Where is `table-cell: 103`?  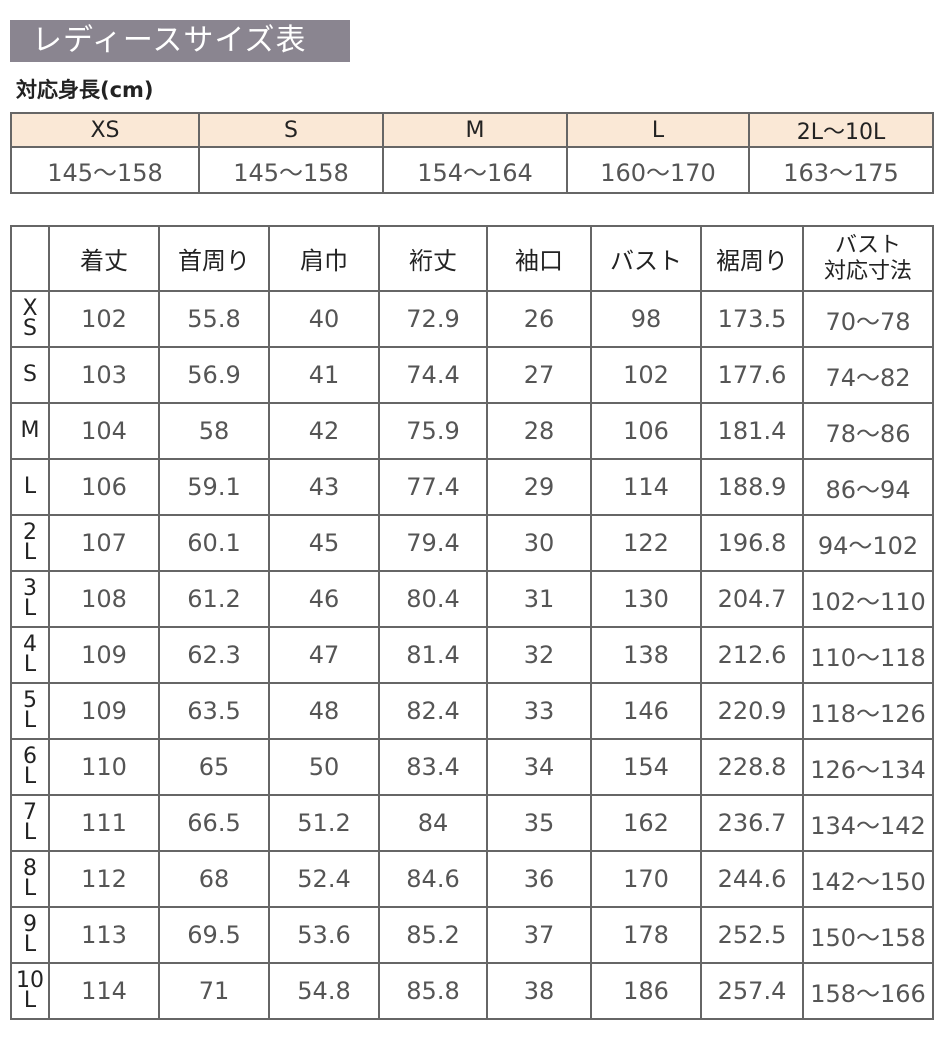
table-cell: 103 is located at coordinates (104, 375).